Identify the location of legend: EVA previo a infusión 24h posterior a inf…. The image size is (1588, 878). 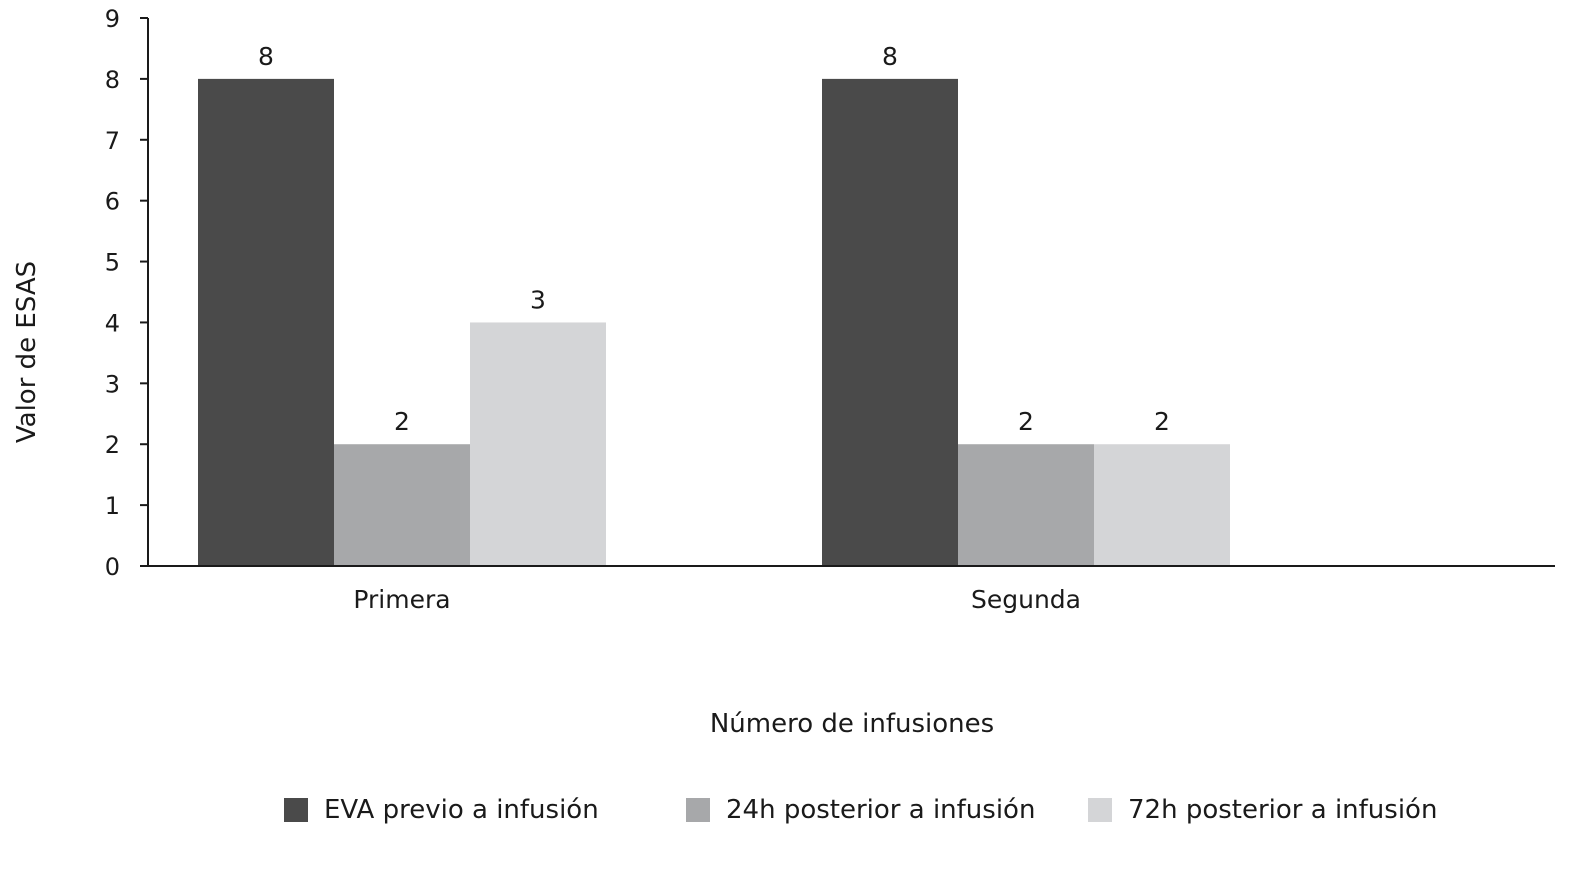
(794, 810).